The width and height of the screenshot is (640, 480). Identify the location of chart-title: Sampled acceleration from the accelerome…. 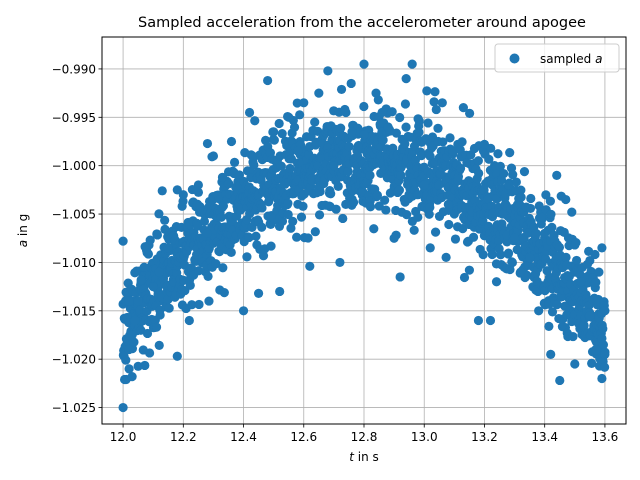
(362, 23).